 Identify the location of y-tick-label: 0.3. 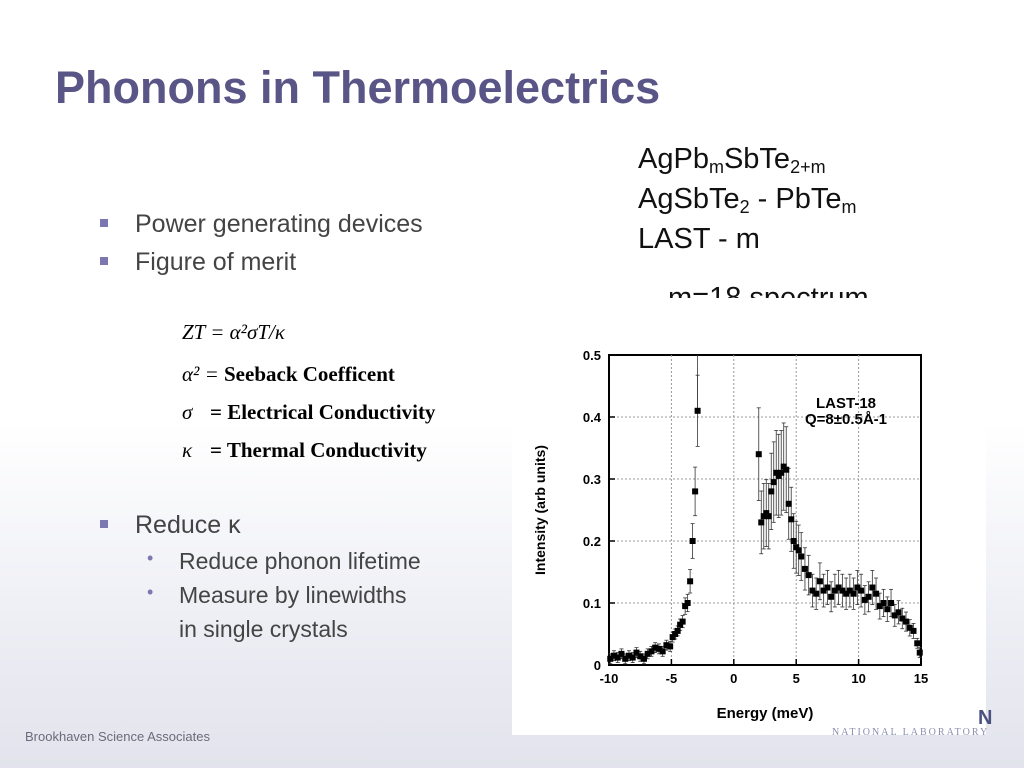
(592, 479).